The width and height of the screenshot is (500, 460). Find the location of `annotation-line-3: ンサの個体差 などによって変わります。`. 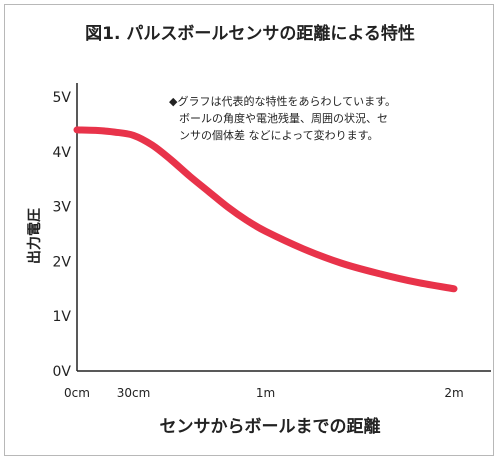

annotation-line-3: ンサの個体差 などによって変わります。 is located at coordinates (279, 135).